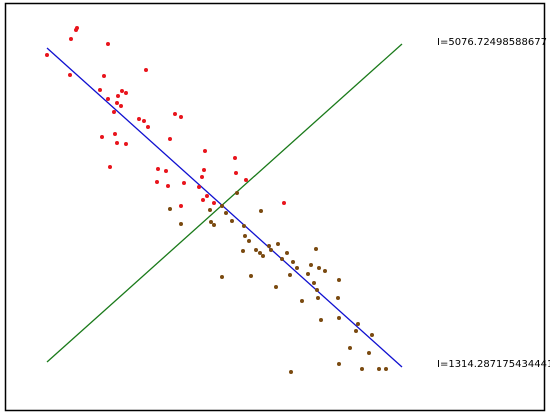  What do you see at coordinates (492, 42) in the screenshot?
I see `annotation: I=5076.72498588677` at bounding box center [492, 42].